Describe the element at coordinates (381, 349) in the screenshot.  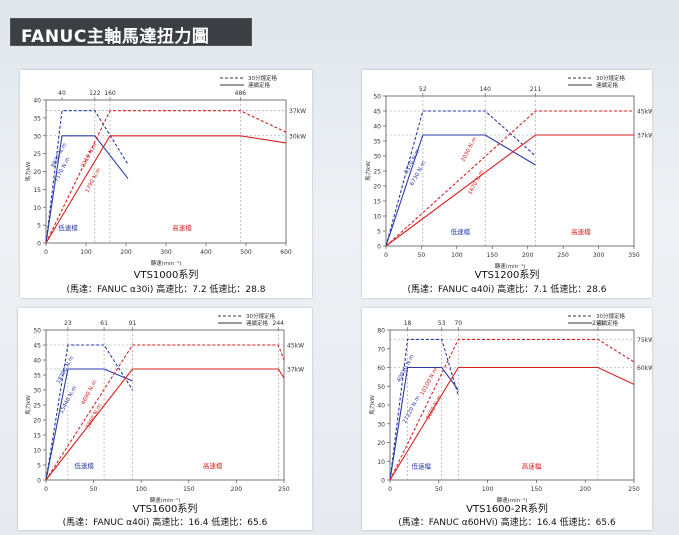
I see `y-tick-label: 70` at that location.